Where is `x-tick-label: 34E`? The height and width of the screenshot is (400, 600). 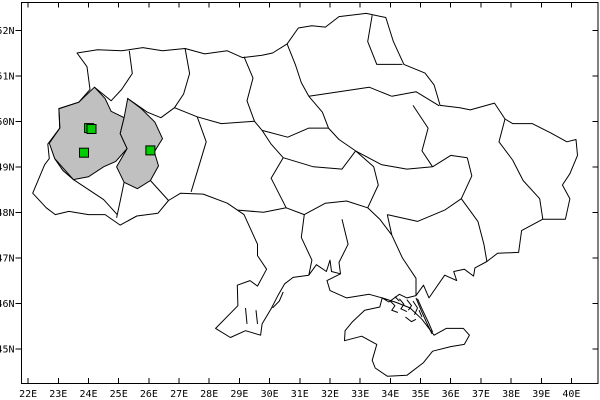
x-tick-label: 34E is located at coordinates (390, 394).